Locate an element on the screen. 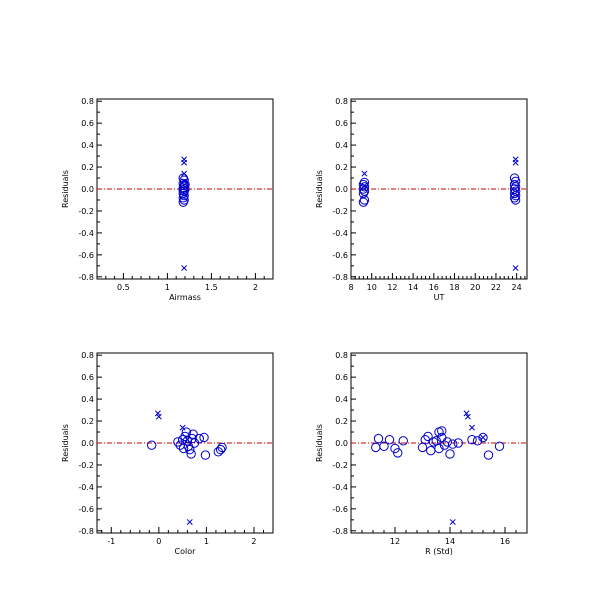  x-axis-label: UT is located at coordinates (439, 297).